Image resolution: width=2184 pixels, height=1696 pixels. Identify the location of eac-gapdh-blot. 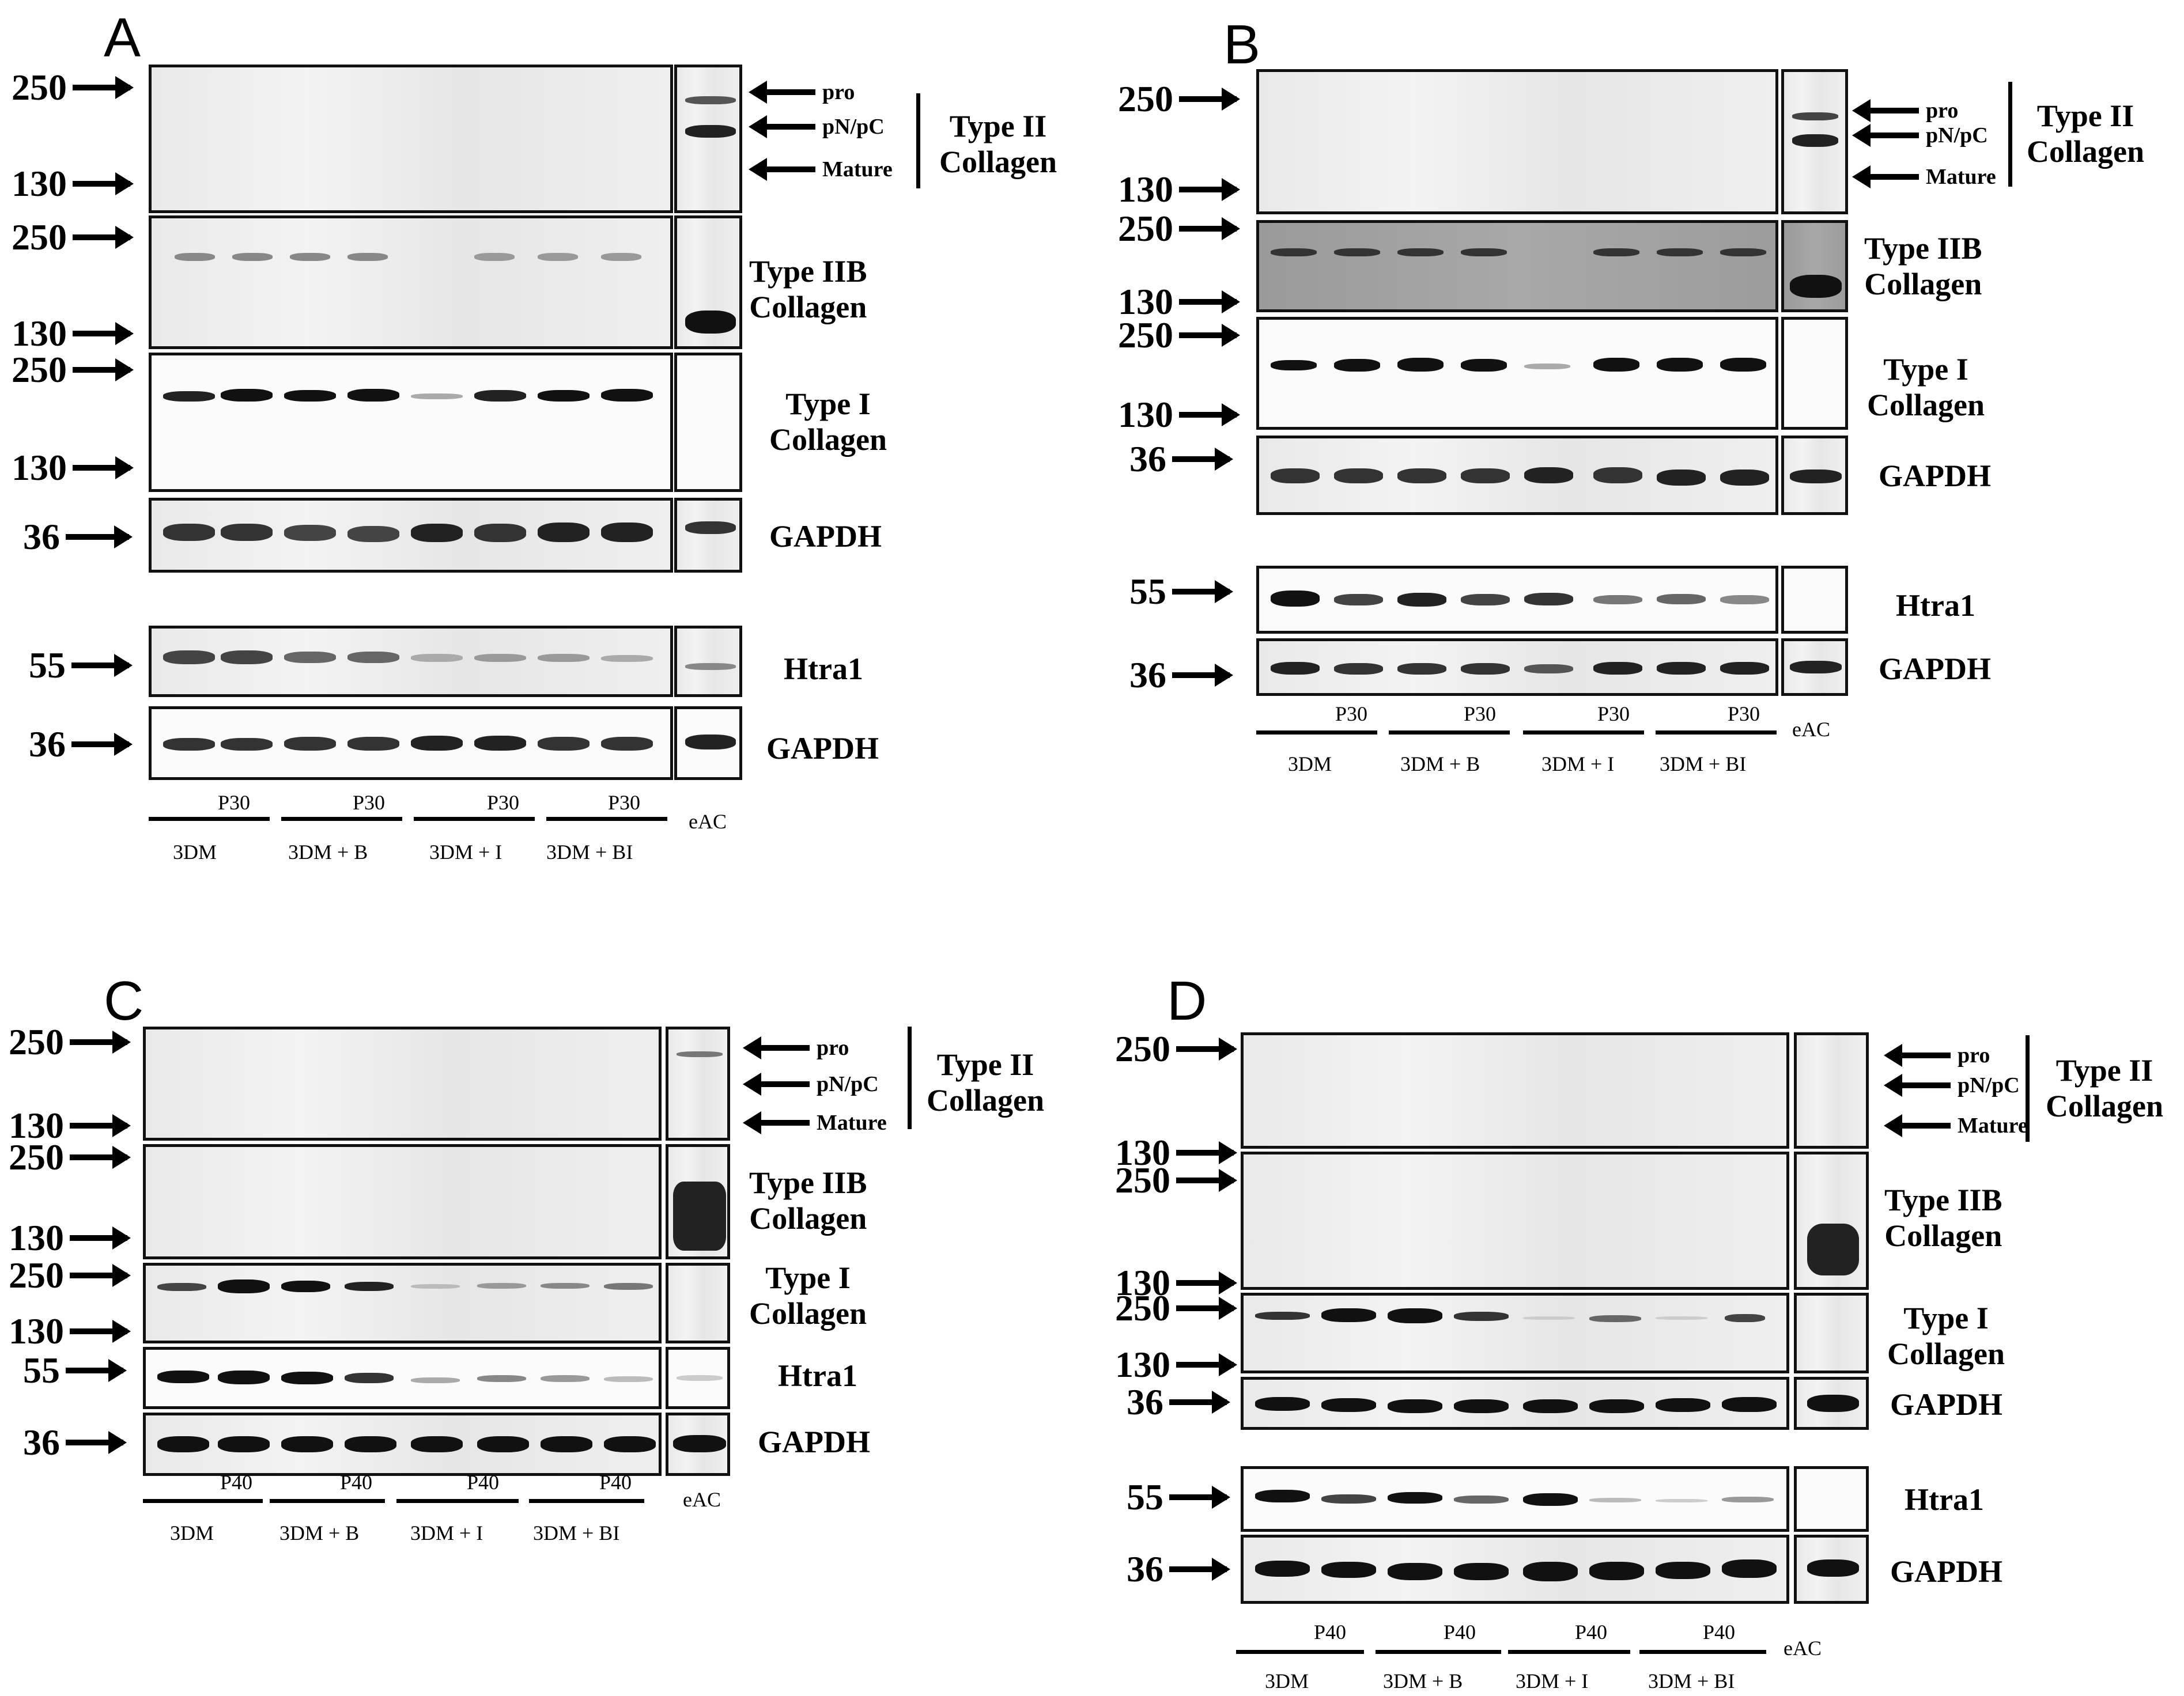
(708, 535).